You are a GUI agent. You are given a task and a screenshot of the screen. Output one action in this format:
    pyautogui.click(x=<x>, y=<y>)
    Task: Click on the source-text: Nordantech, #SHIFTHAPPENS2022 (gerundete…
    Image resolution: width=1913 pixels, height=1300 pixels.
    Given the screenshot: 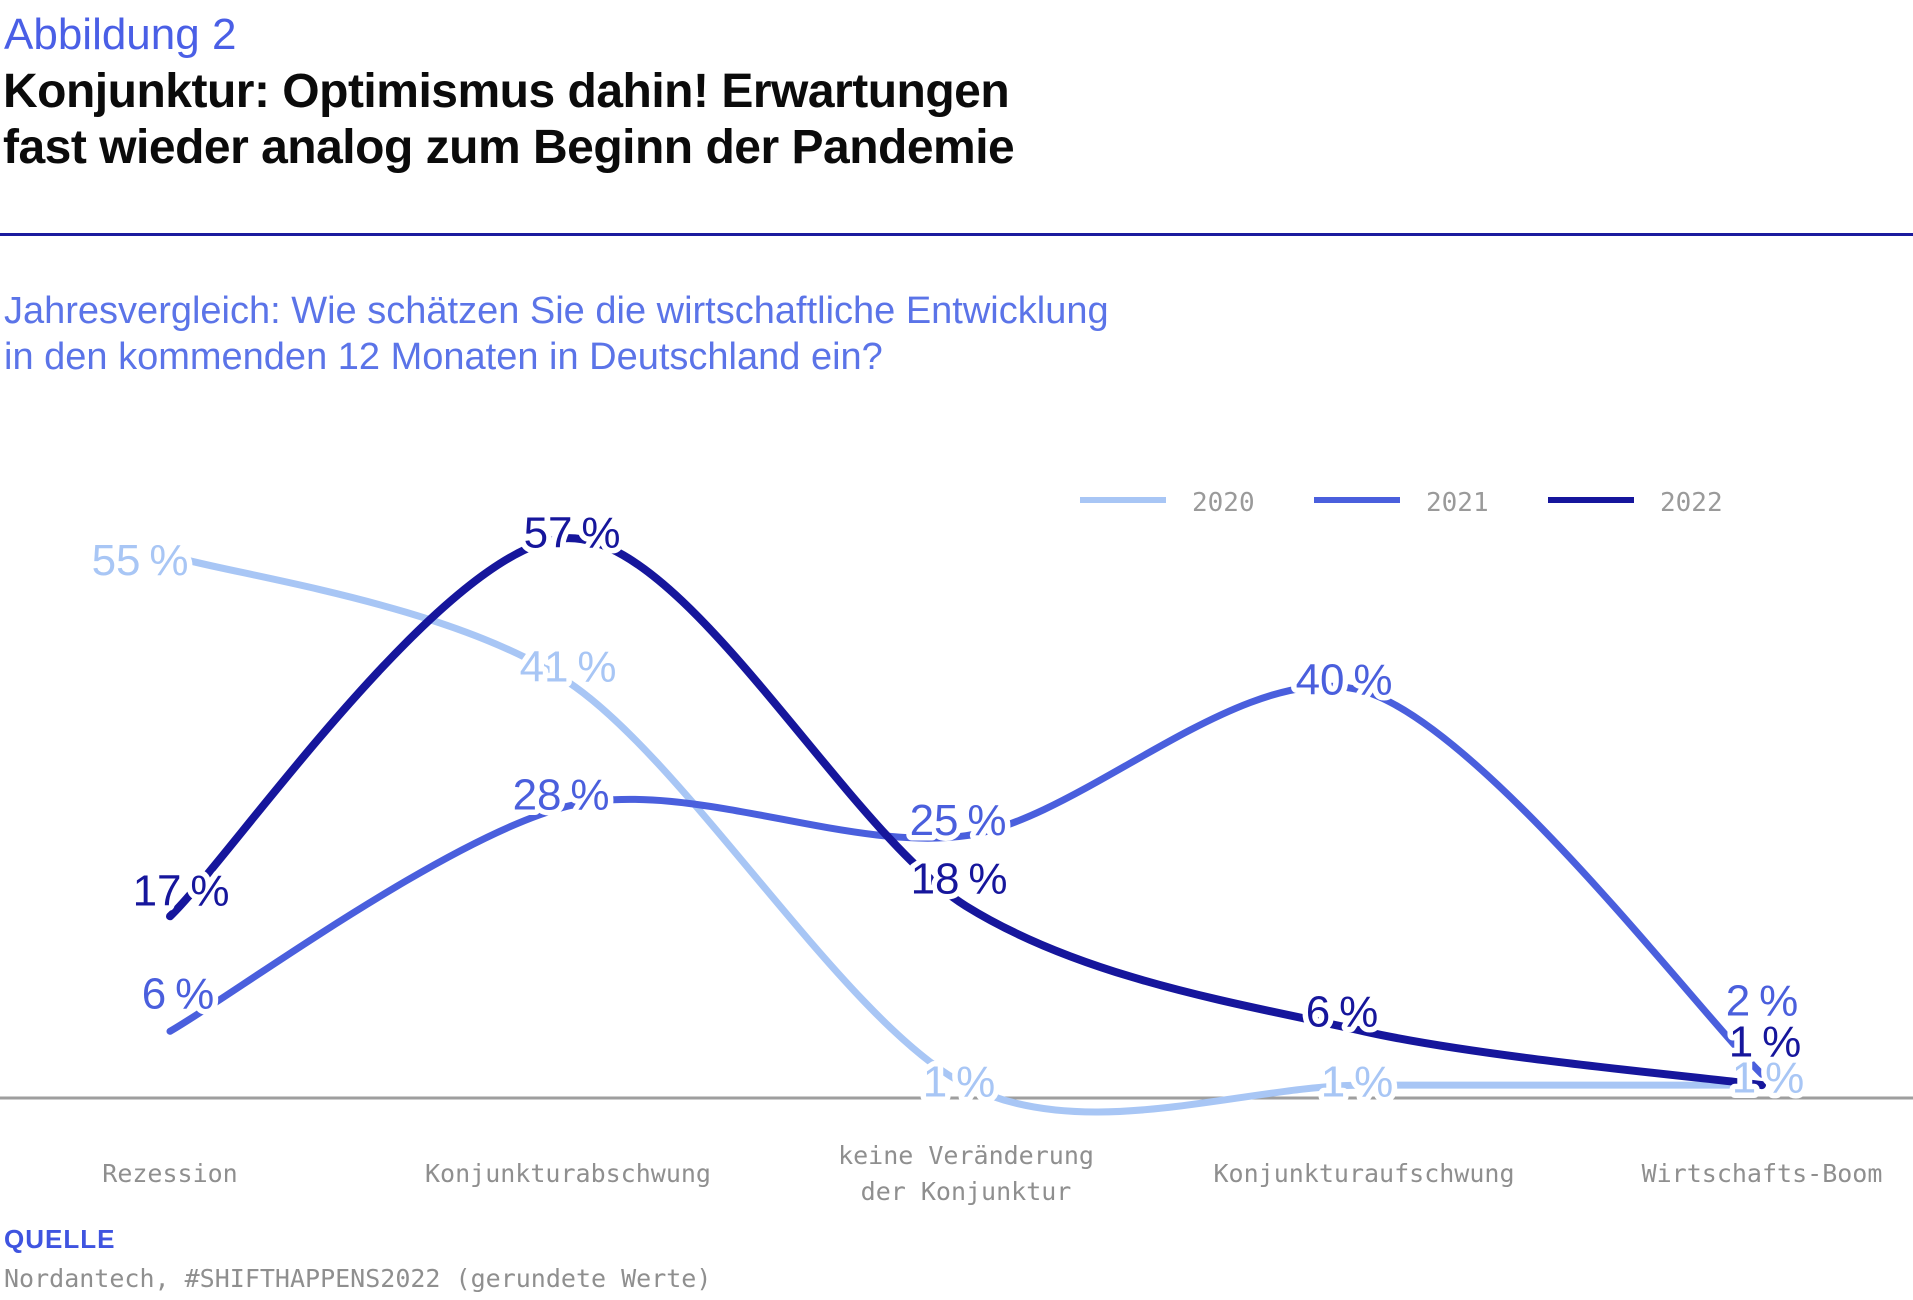 What is the action you would take?
    pyautogui.click(x=358, y=1278)
    